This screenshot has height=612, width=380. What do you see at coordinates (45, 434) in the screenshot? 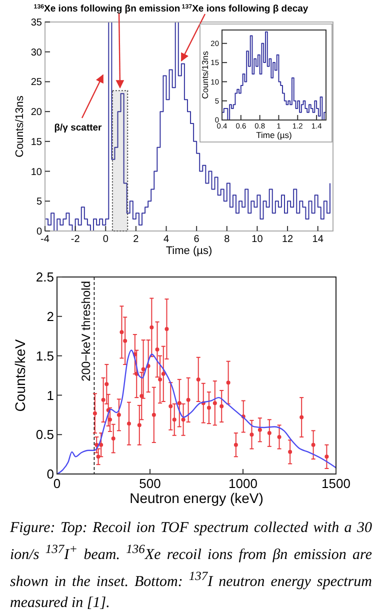
I see `y-tick-label: 0.5` at bounding box center [45, 434].